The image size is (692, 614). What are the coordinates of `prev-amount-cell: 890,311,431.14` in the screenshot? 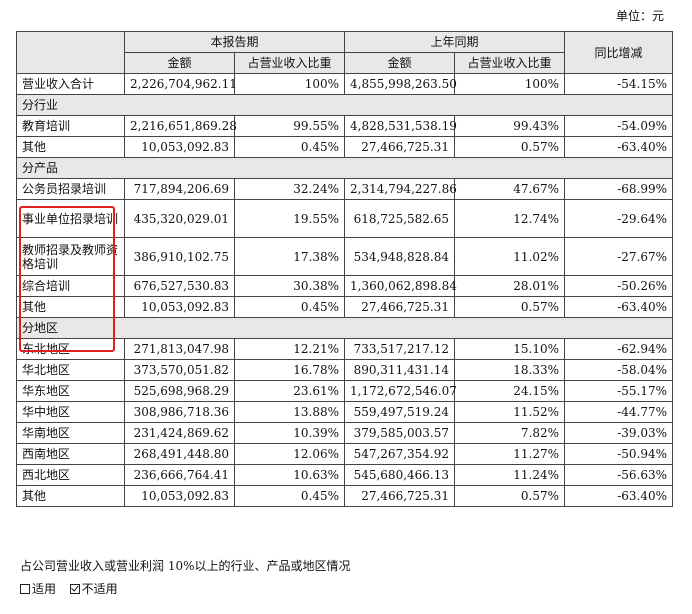 It's located at (400, 370).